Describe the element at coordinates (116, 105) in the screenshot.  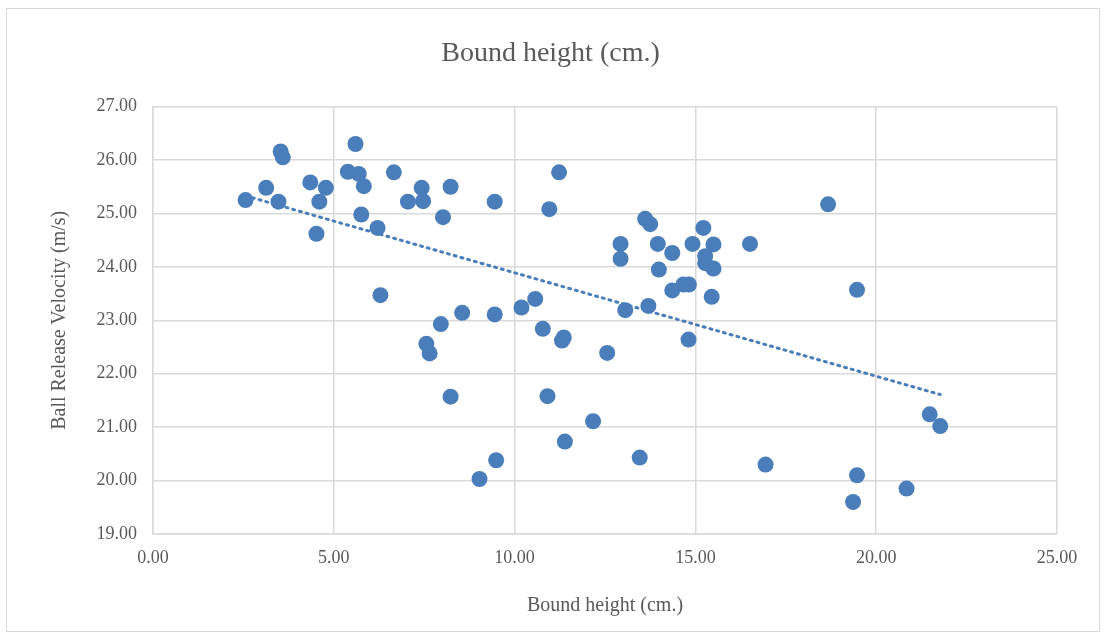
I see `y-tick-label: 27.00` at that location.